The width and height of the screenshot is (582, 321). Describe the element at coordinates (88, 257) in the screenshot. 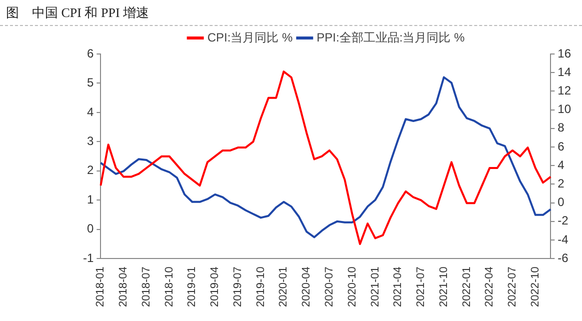

I see `y-tick-label: -1` at that location.